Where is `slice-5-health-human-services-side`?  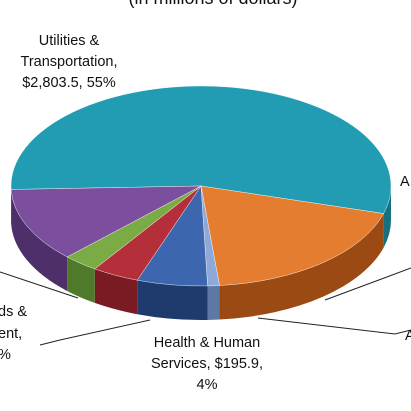 slice-5-health-human-services-side is located at coordinates (116, 291).